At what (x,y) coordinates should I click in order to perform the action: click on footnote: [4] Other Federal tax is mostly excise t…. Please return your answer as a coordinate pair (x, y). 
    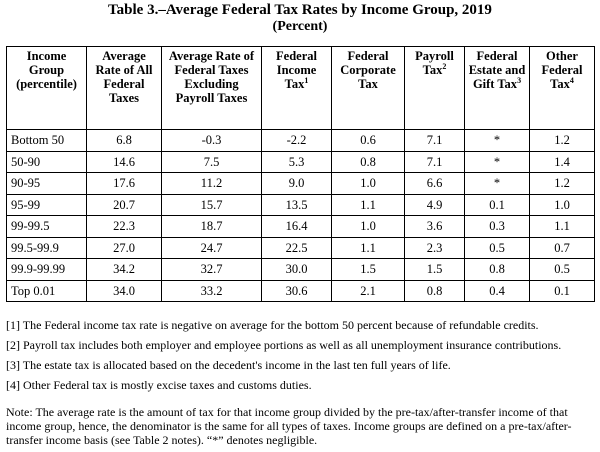
    Looking at the image, I should click on (159, 385).